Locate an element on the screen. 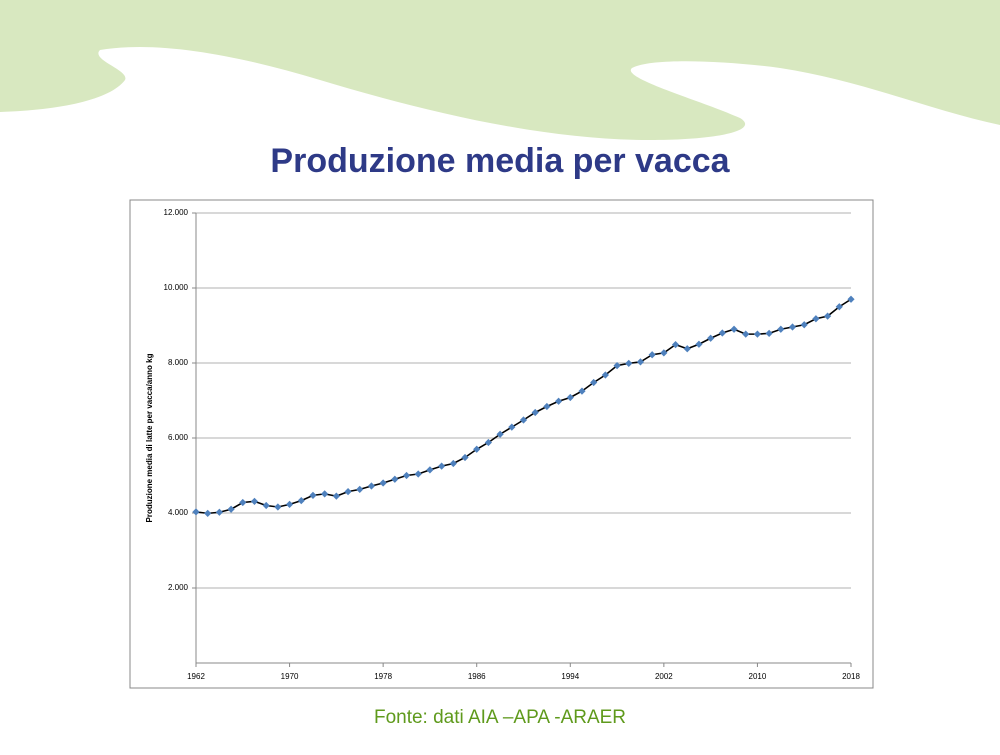  x-tick-label: 1986 is located at coordinates (477, 676).